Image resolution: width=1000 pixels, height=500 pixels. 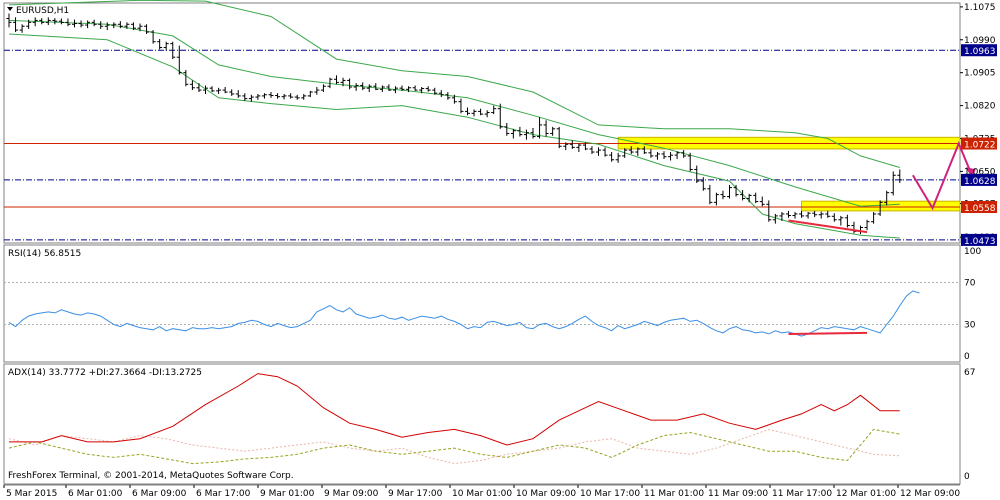 What do you see at coordinates (967, 357) in the screenshot?
I see `rsi-tick-label: 0` at bounding box center [967, 357].